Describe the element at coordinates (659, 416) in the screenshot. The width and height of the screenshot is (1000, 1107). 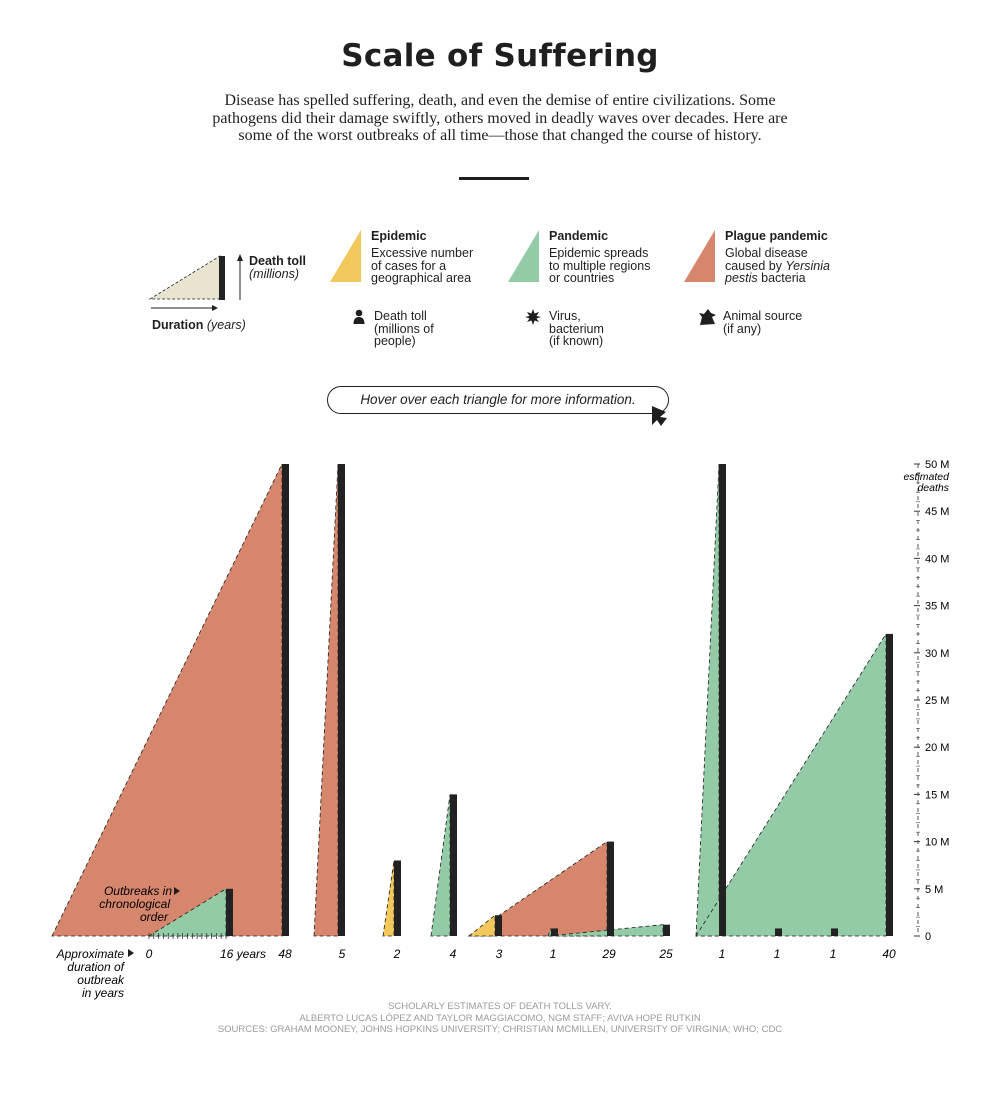
I see `cursor-icon` at that location.